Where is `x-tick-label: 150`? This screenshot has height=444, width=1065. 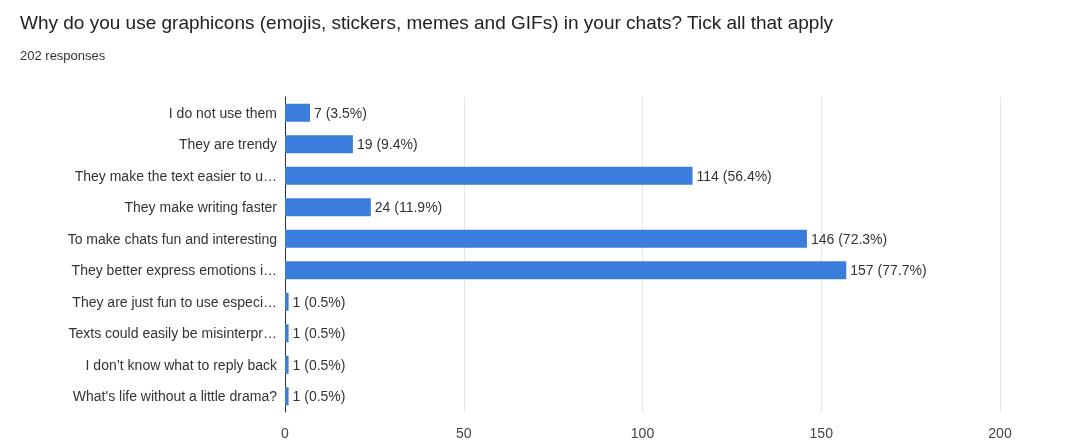 x-tick-label: 150 is located at coordinates (821, 433).